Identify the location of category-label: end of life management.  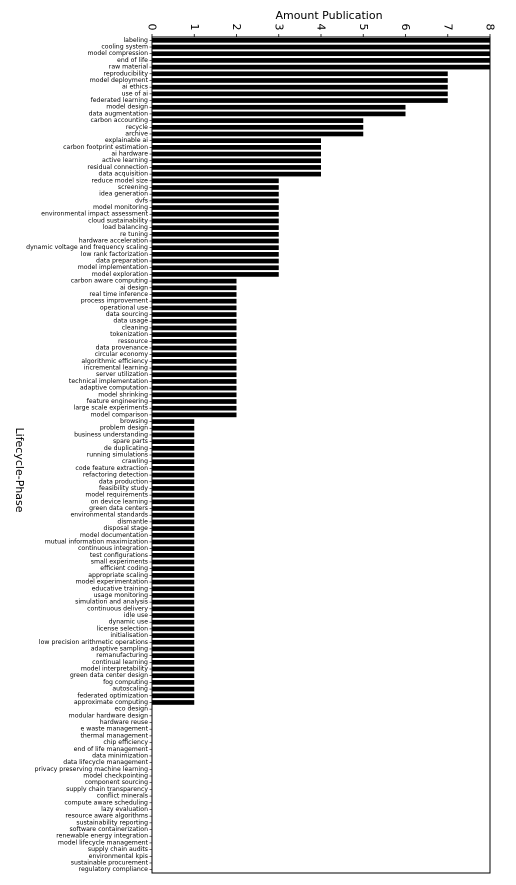
(111, 749).